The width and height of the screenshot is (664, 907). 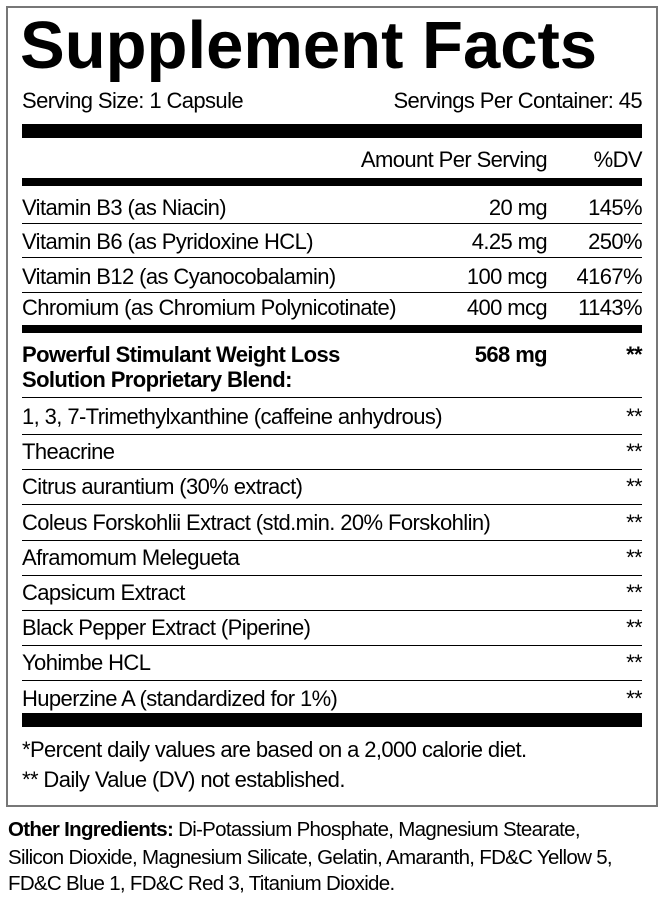 I want to click on ingredient-name: Huperzine A (standardized for 1%), so click(x=180, y=698).